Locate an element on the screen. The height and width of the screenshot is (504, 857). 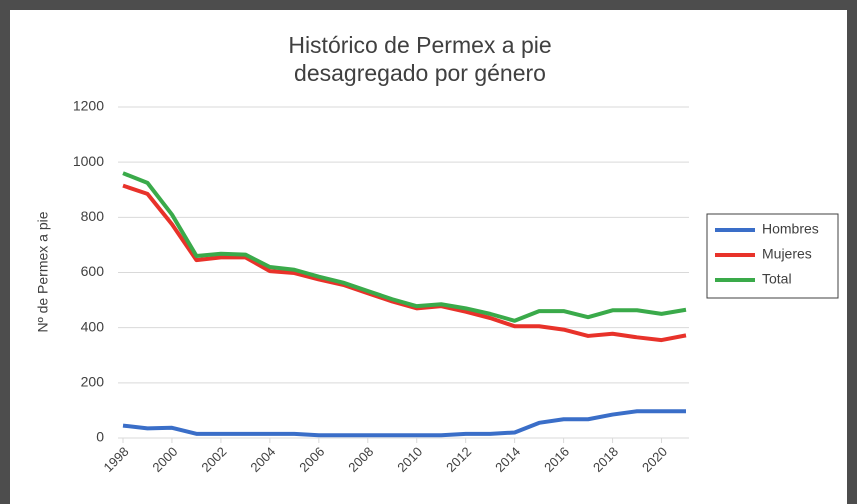
y-tick-label: 800 is located at coordinates (93, 216).